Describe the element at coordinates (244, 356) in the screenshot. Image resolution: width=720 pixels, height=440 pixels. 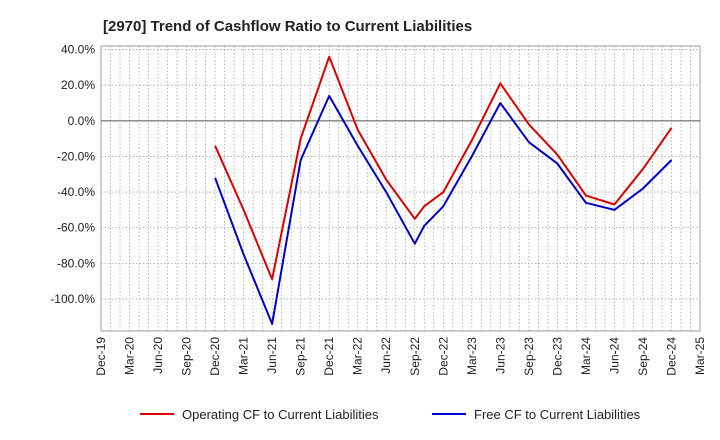
I see `x-tick-label: Mar-21` at that location.